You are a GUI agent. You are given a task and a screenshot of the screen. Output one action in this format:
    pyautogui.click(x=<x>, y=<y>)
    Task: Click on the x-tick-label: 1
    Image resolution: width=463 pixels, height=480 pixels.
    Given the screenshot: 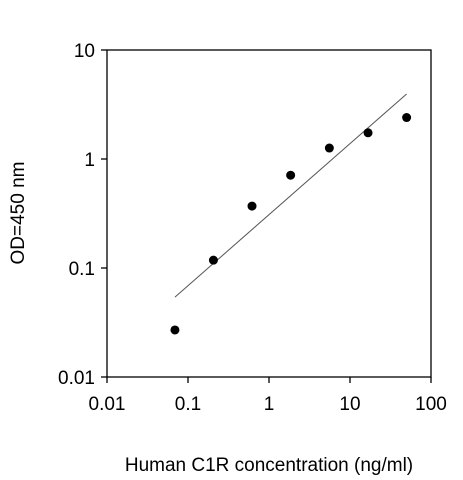 What is the action you would take?
    pyautogui.click(x=269, y=404)
    